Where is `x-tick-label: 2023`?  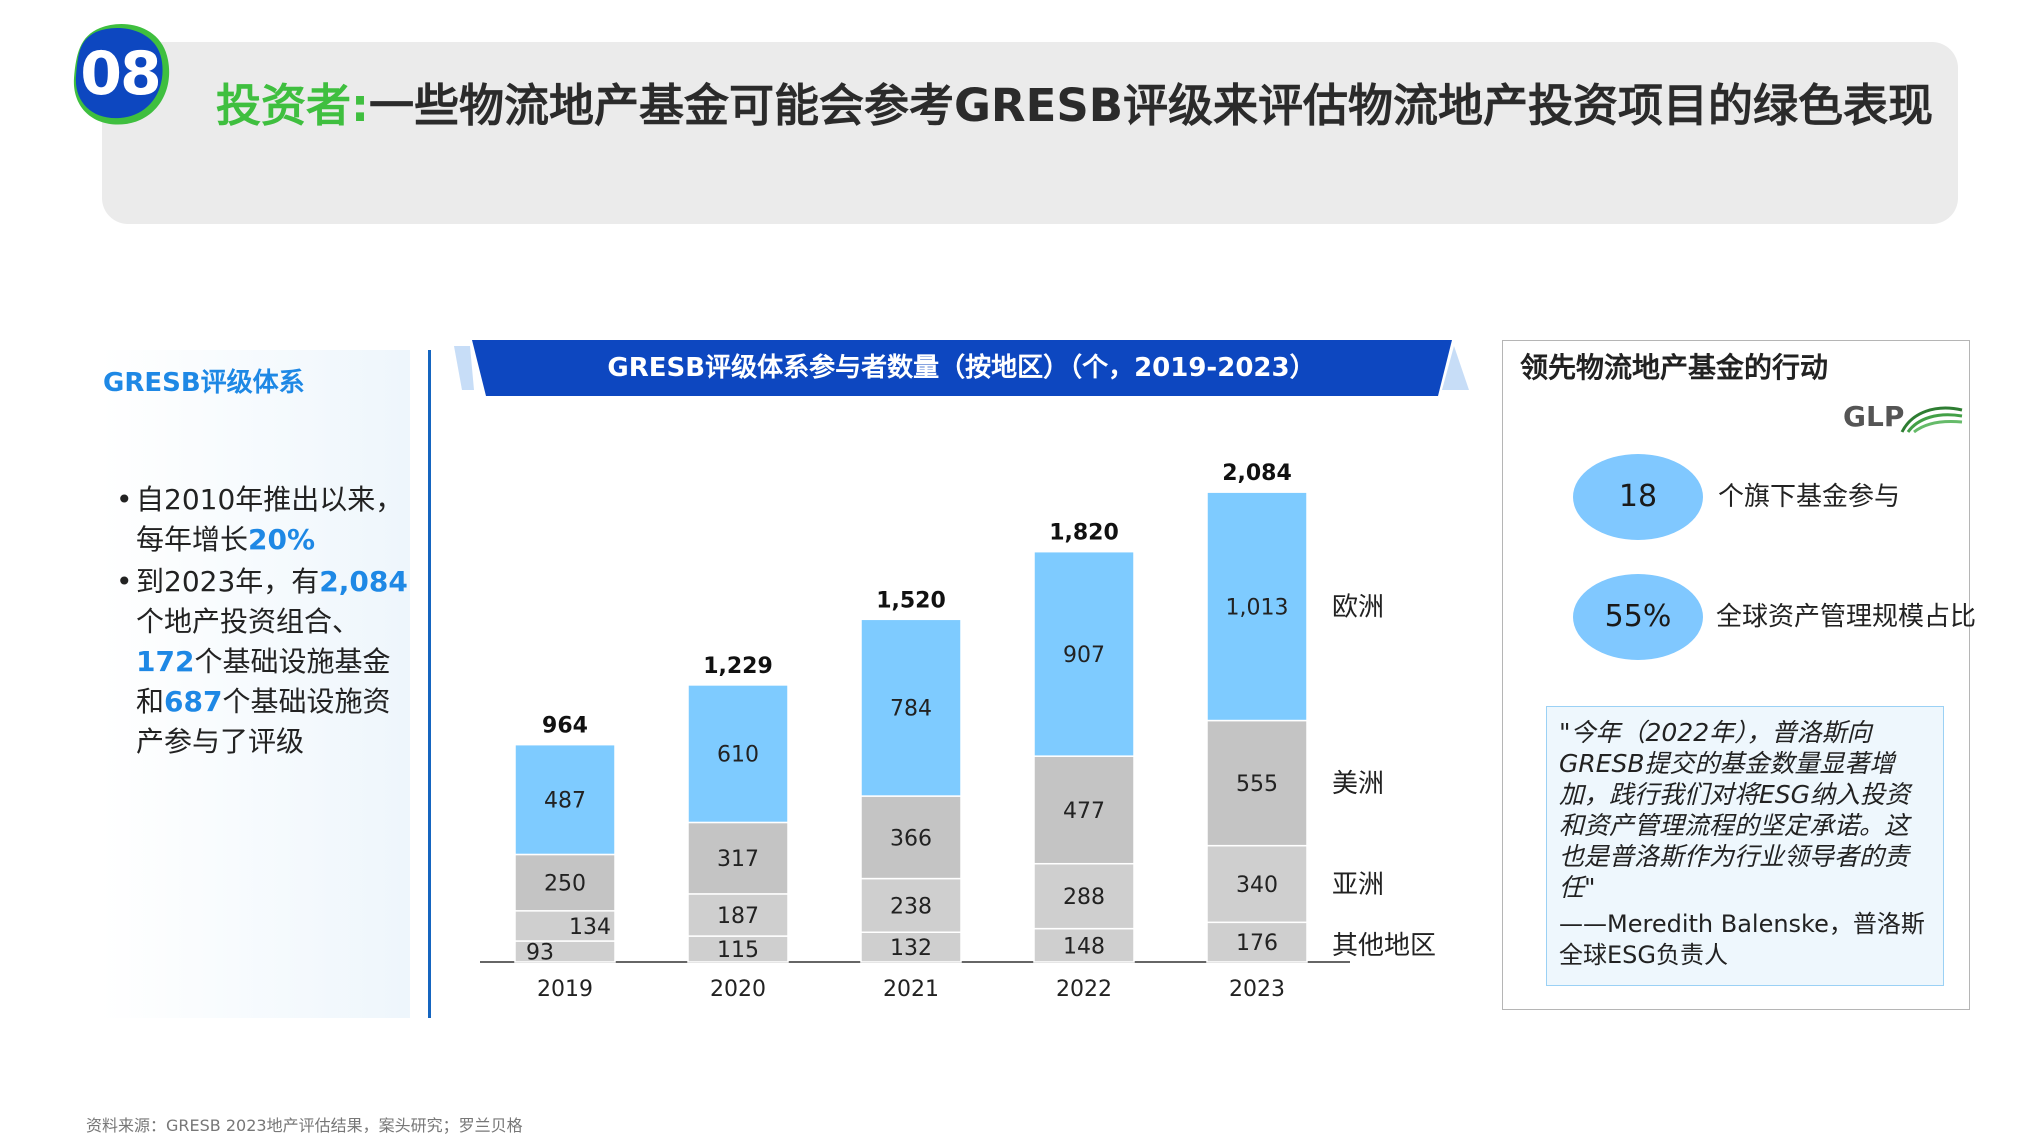 x-tick-label: 2023 is located at coordinates (1257, 989).